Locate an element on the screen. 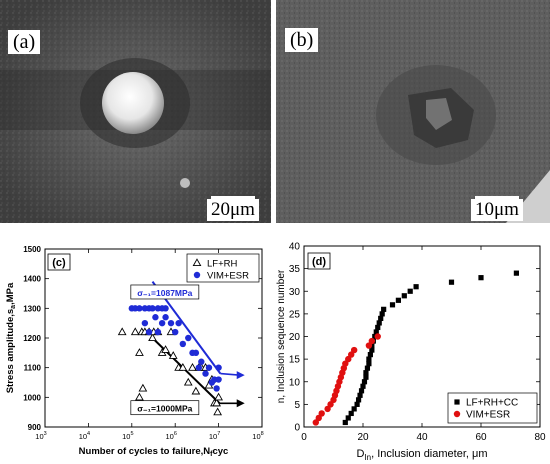 This screenshot has width=550, height=464. scale-bar-a: 20μm is located at coordinates (233, 208).